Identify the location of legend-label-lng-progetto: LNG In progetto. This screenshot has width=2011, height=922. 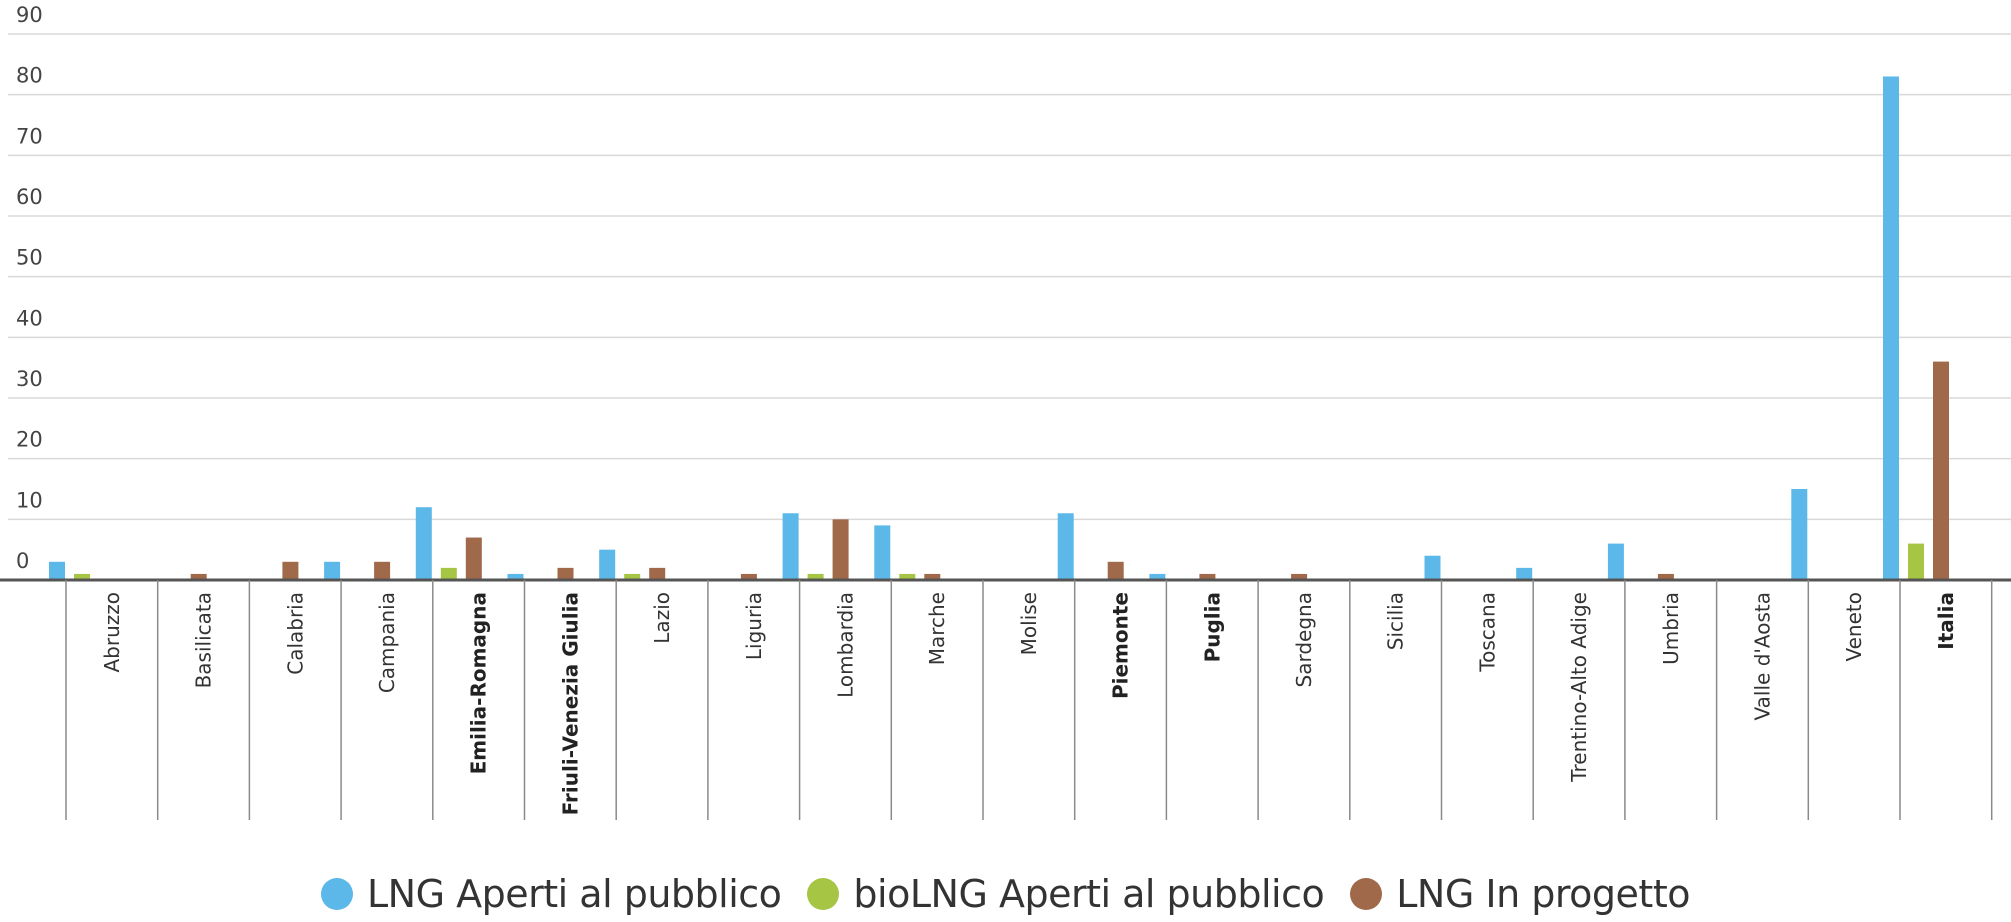
(1543, 894).